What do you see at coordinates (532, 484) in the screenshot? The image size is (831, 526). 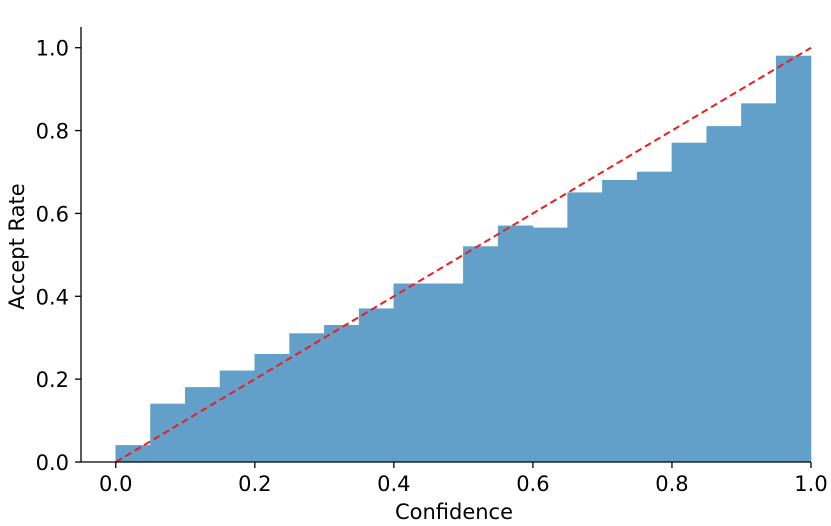 I see `x-tick-label-3: 0.6` at bounding box center [532, 484].